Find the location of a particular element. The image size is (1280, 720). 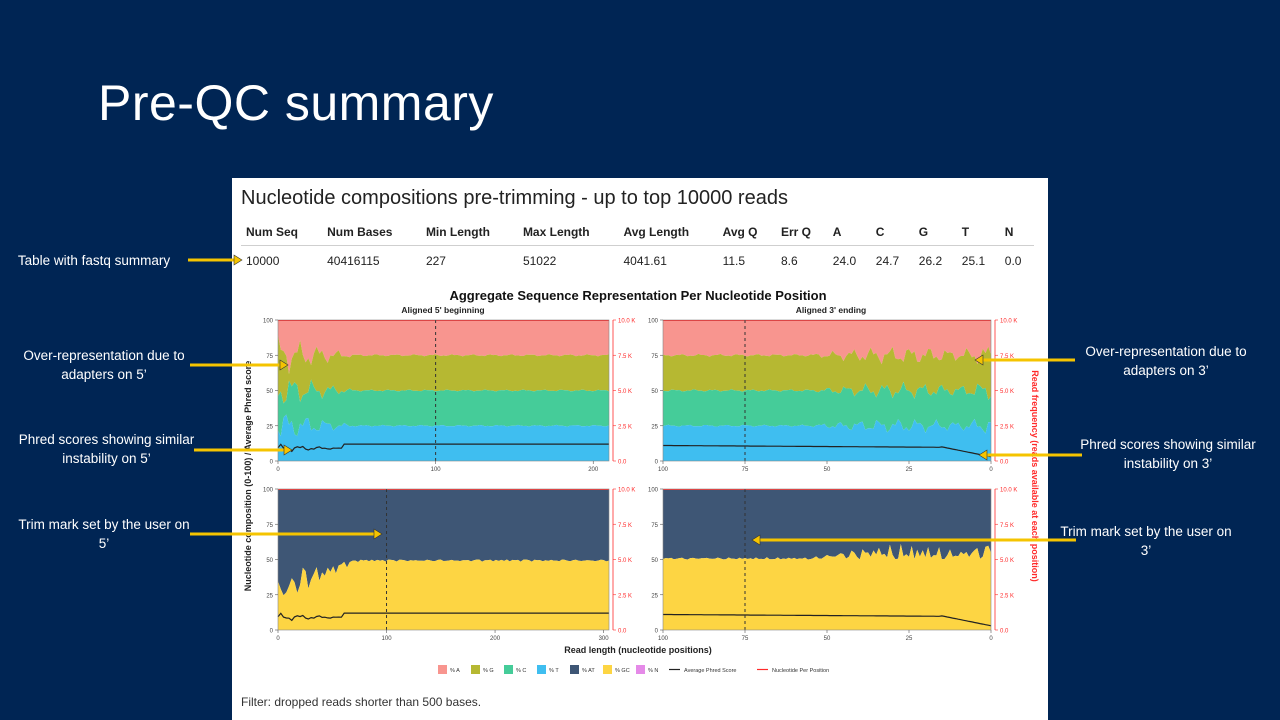

x-tick-label: 300 is located at coordinates (604, 639).